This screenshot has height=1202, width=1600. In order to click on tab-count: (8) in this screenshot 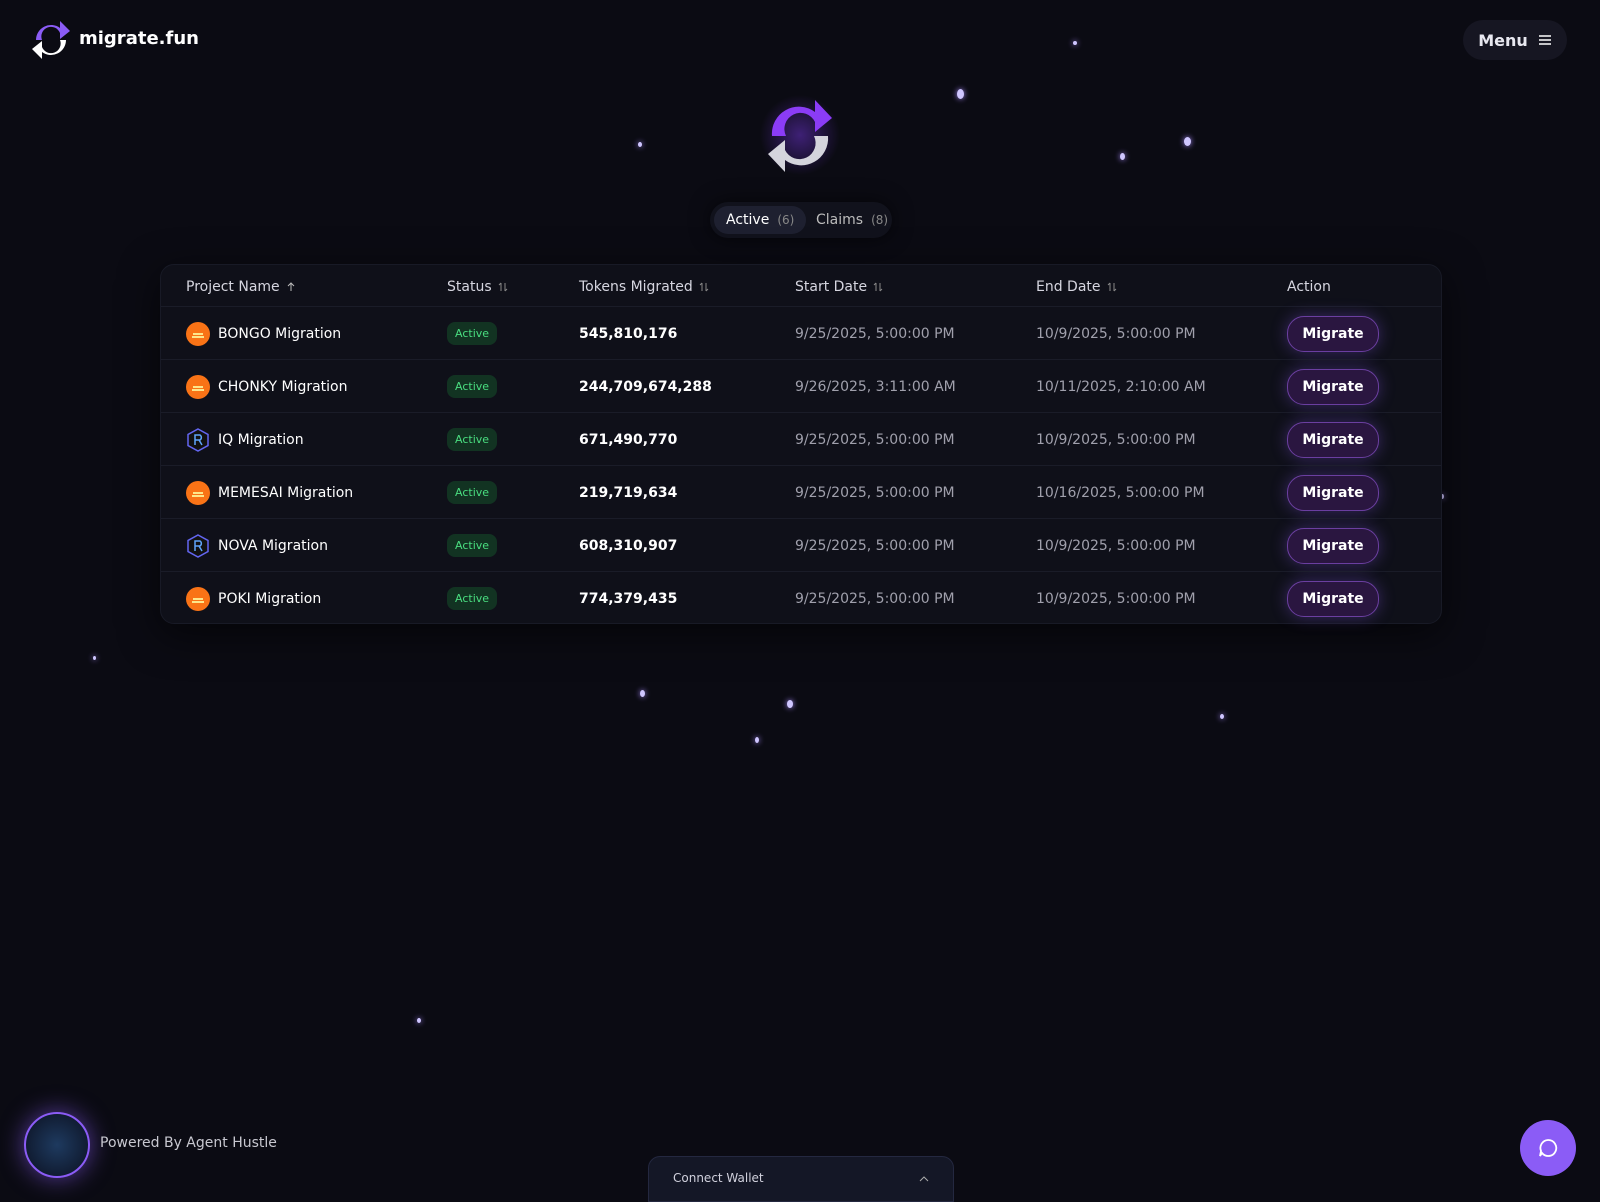, I will do `click(880, 220)`.